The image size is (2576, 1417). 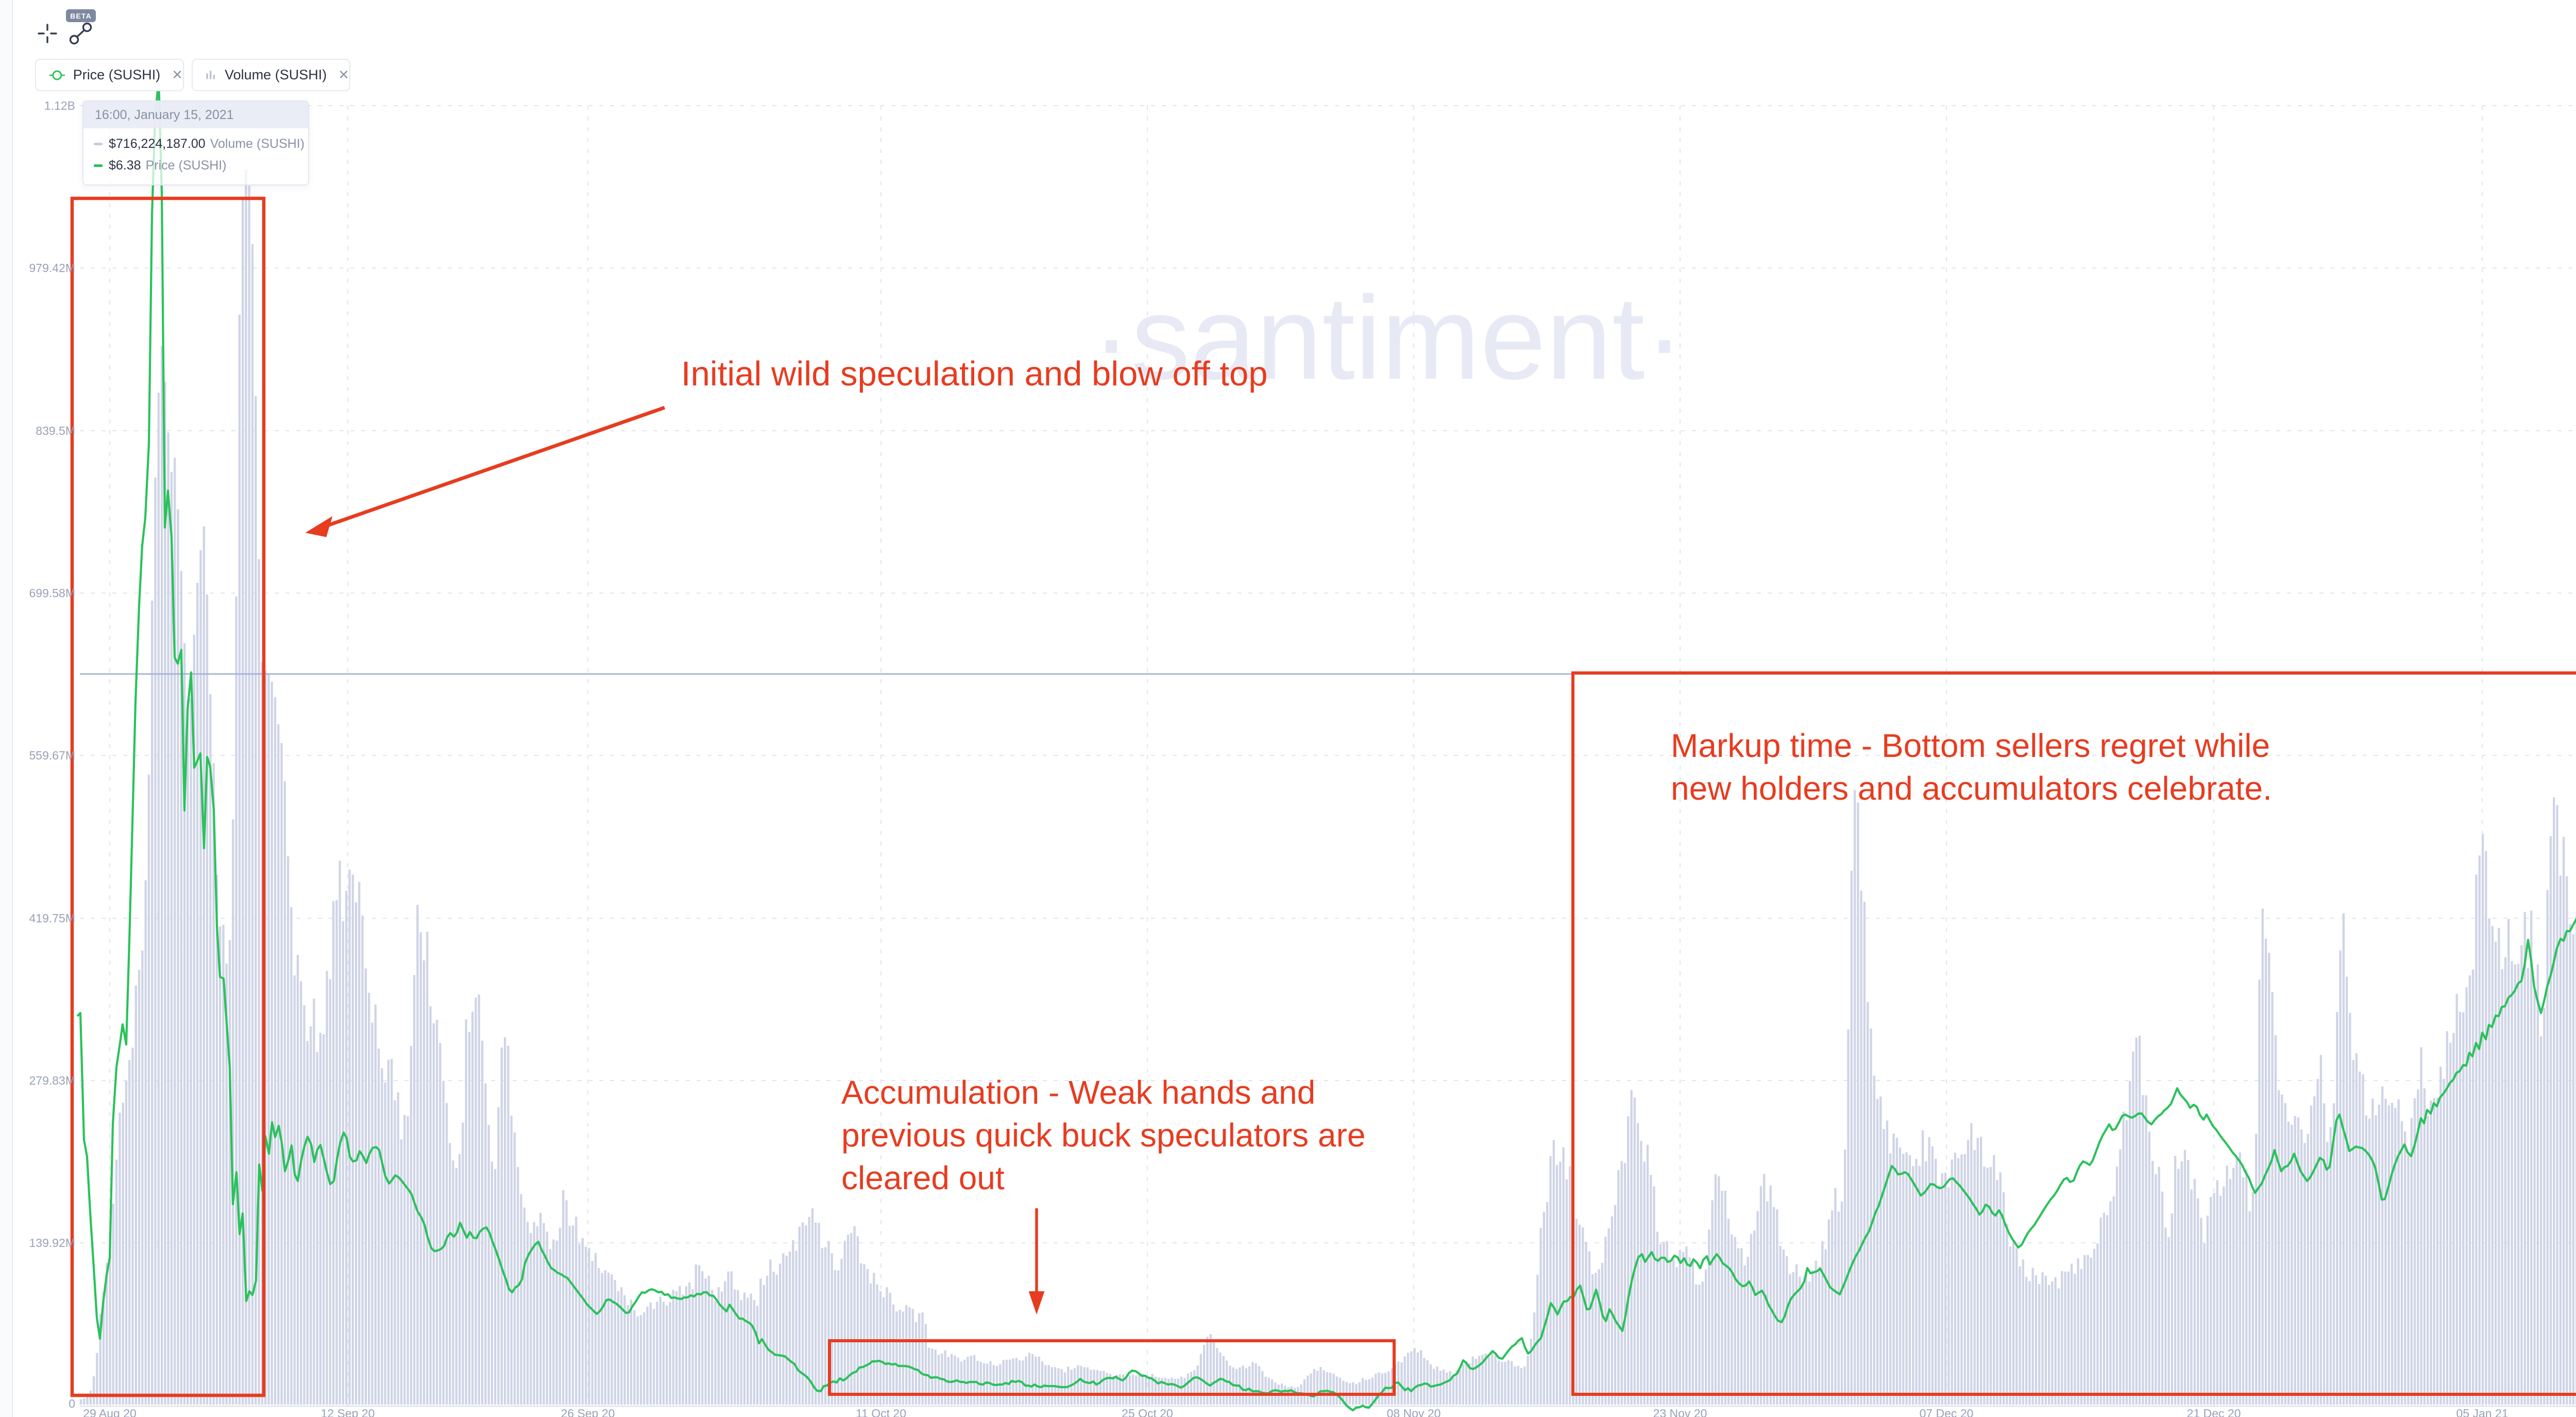 I want to click on svg-text: 139.92M, so click(x=52, y=1243).